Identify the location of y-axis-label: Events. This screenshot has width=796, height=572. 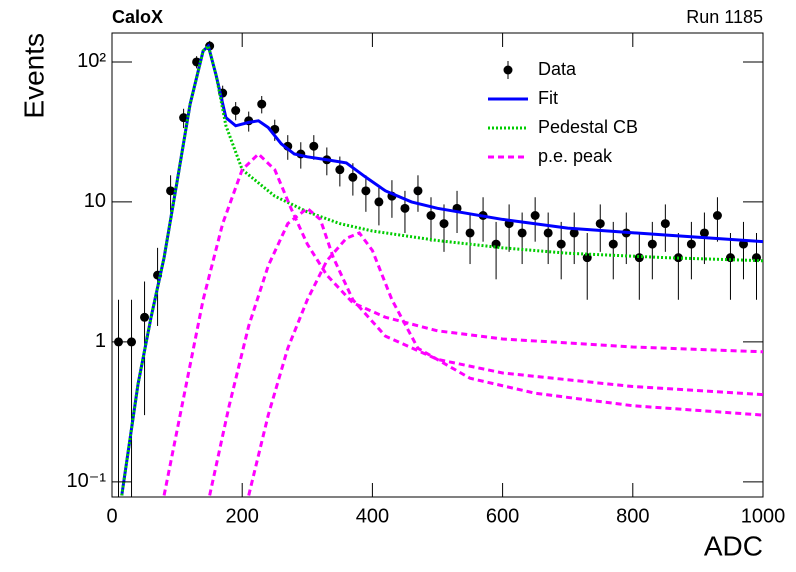
(33, 76).